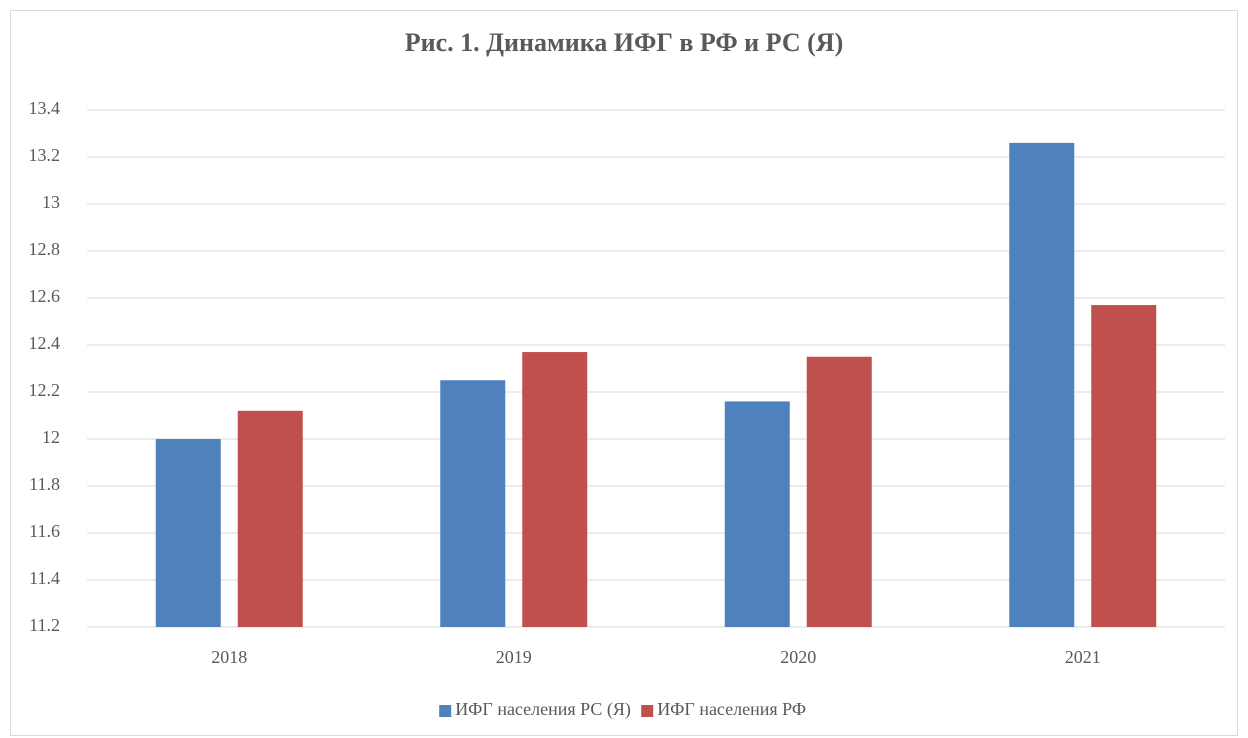 This screenshot has height=738, width=1248. What do you see at coordinates (44, 578) in the screenshot?
I see `y-tick-label: 11.4` at bounding box center [44, 578].